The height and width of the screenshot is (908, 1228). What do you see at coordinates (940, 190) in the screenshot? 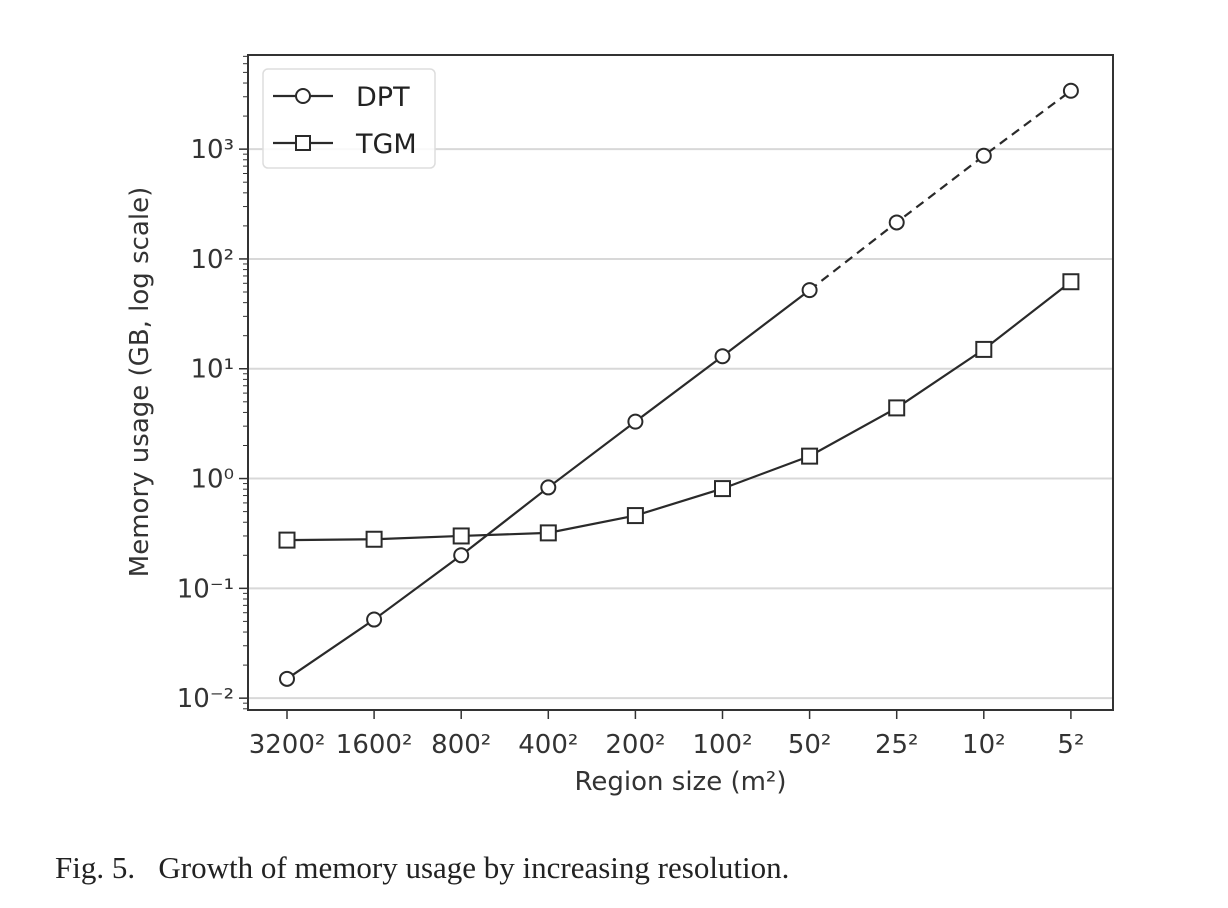
I see `series-dashed-line-dpt` at bounding box center [940, 190].